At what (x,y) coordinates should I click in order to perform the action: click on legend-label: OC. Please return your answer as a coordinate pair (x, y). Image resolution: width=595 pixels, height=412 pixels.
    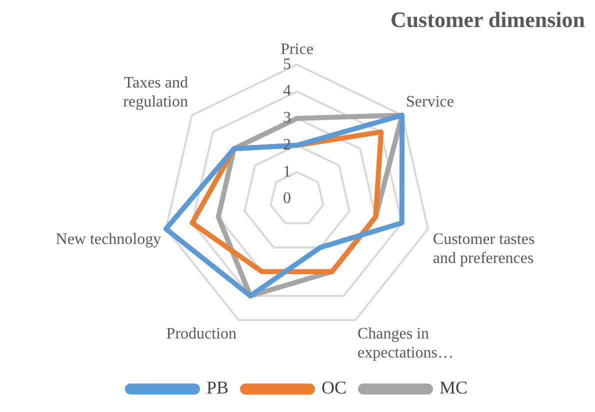
    Looking at the image, I should click on (334, 388).